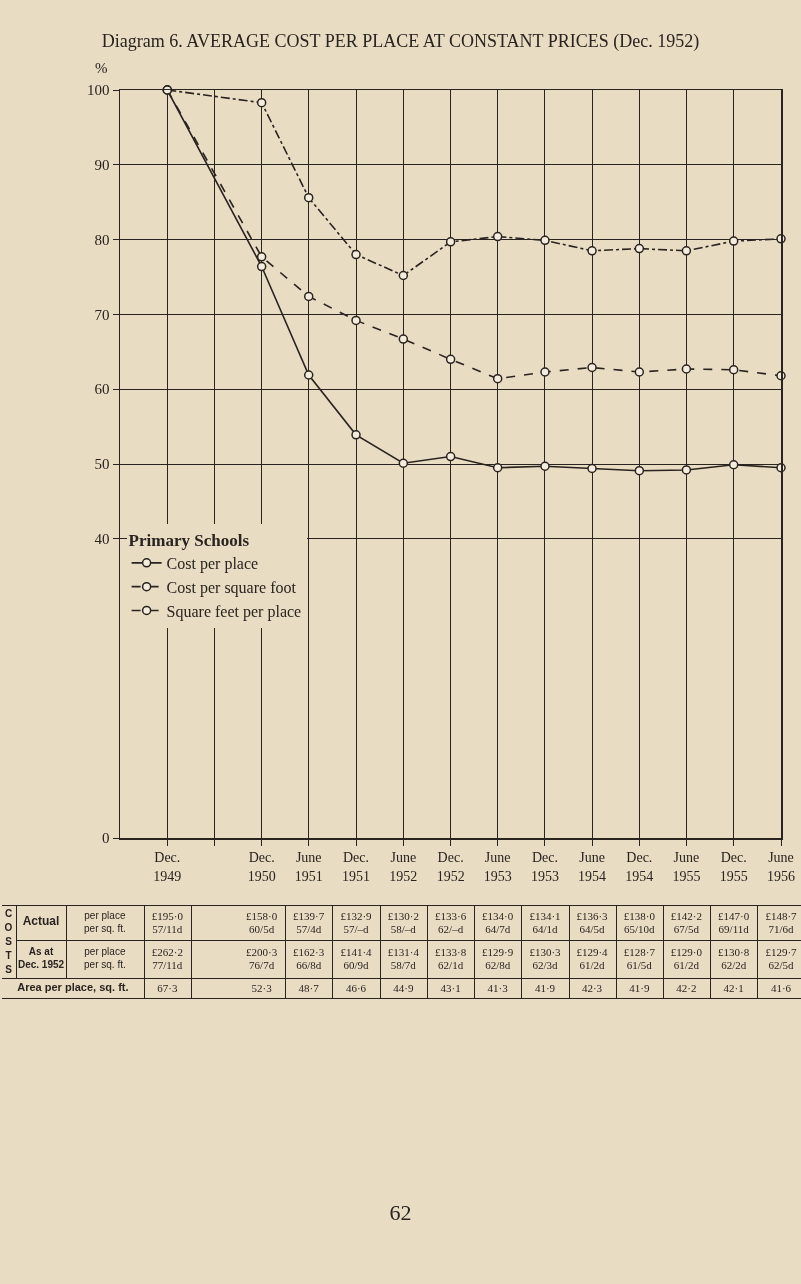  I want to click on x-tick-label: June 1956, so click(781, 867).